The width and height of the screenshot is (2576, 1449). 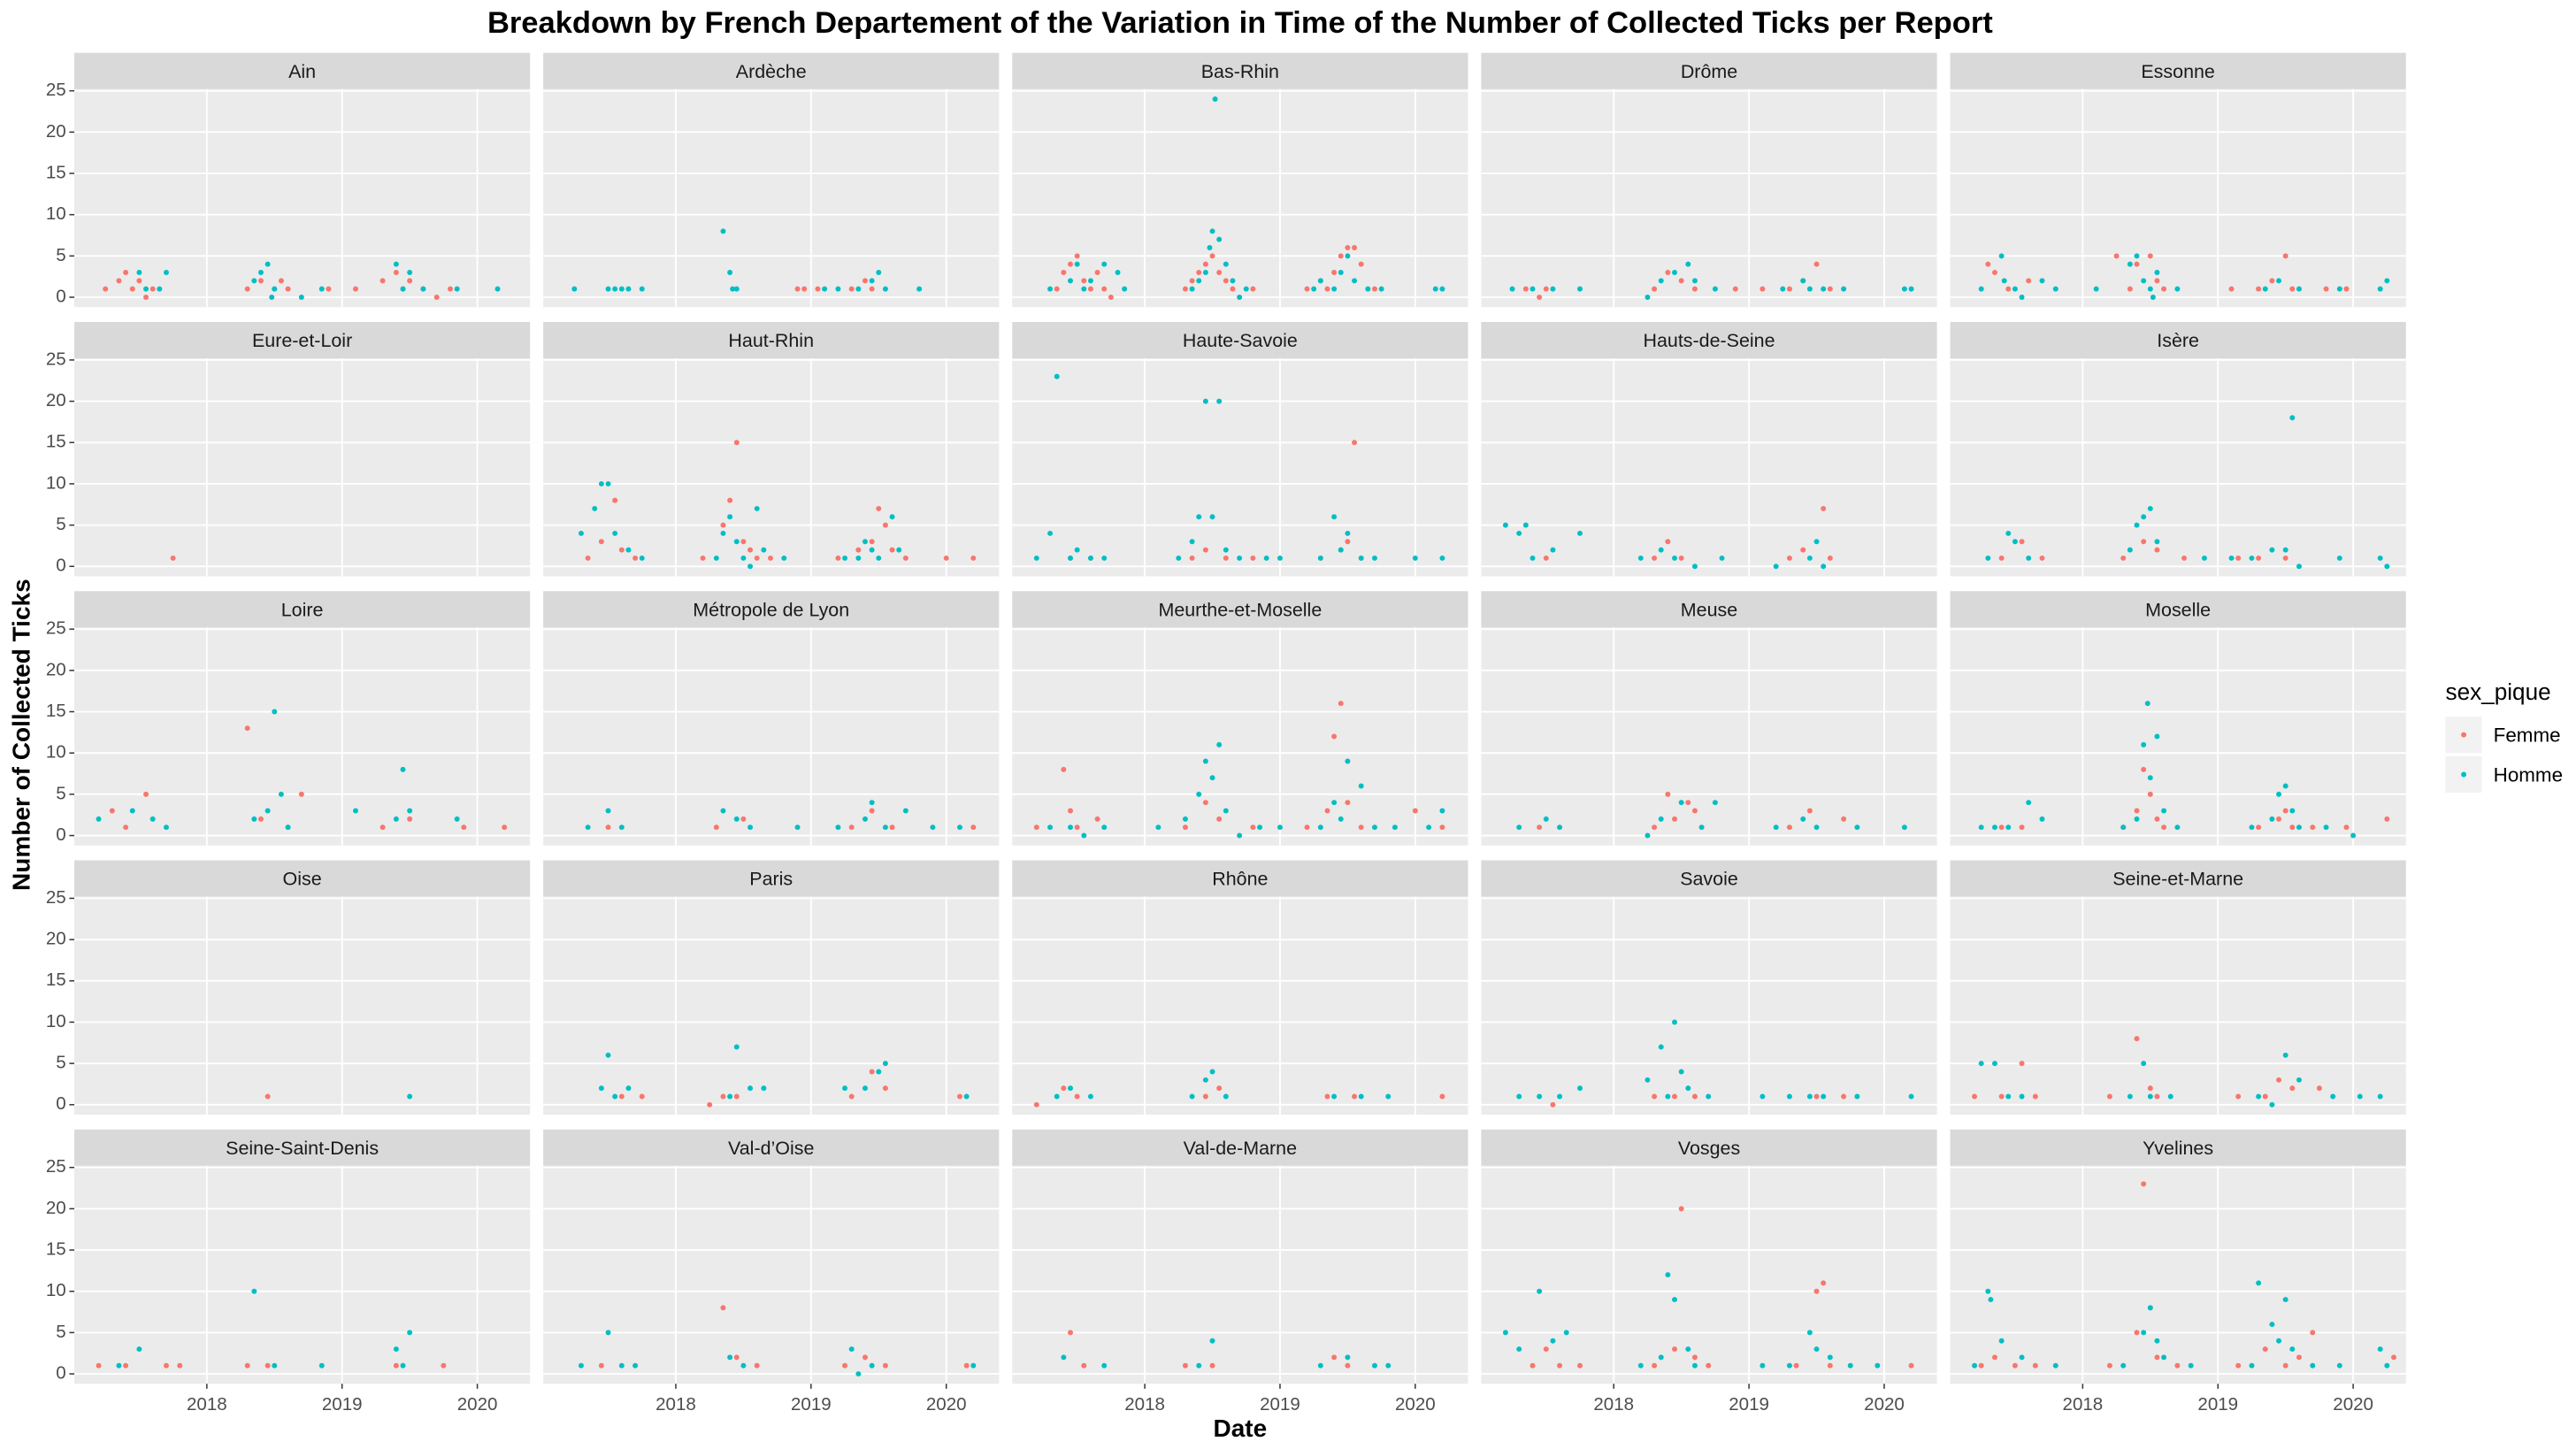 I want to click on y-tick-label: 5, so click(x=60, y=255).